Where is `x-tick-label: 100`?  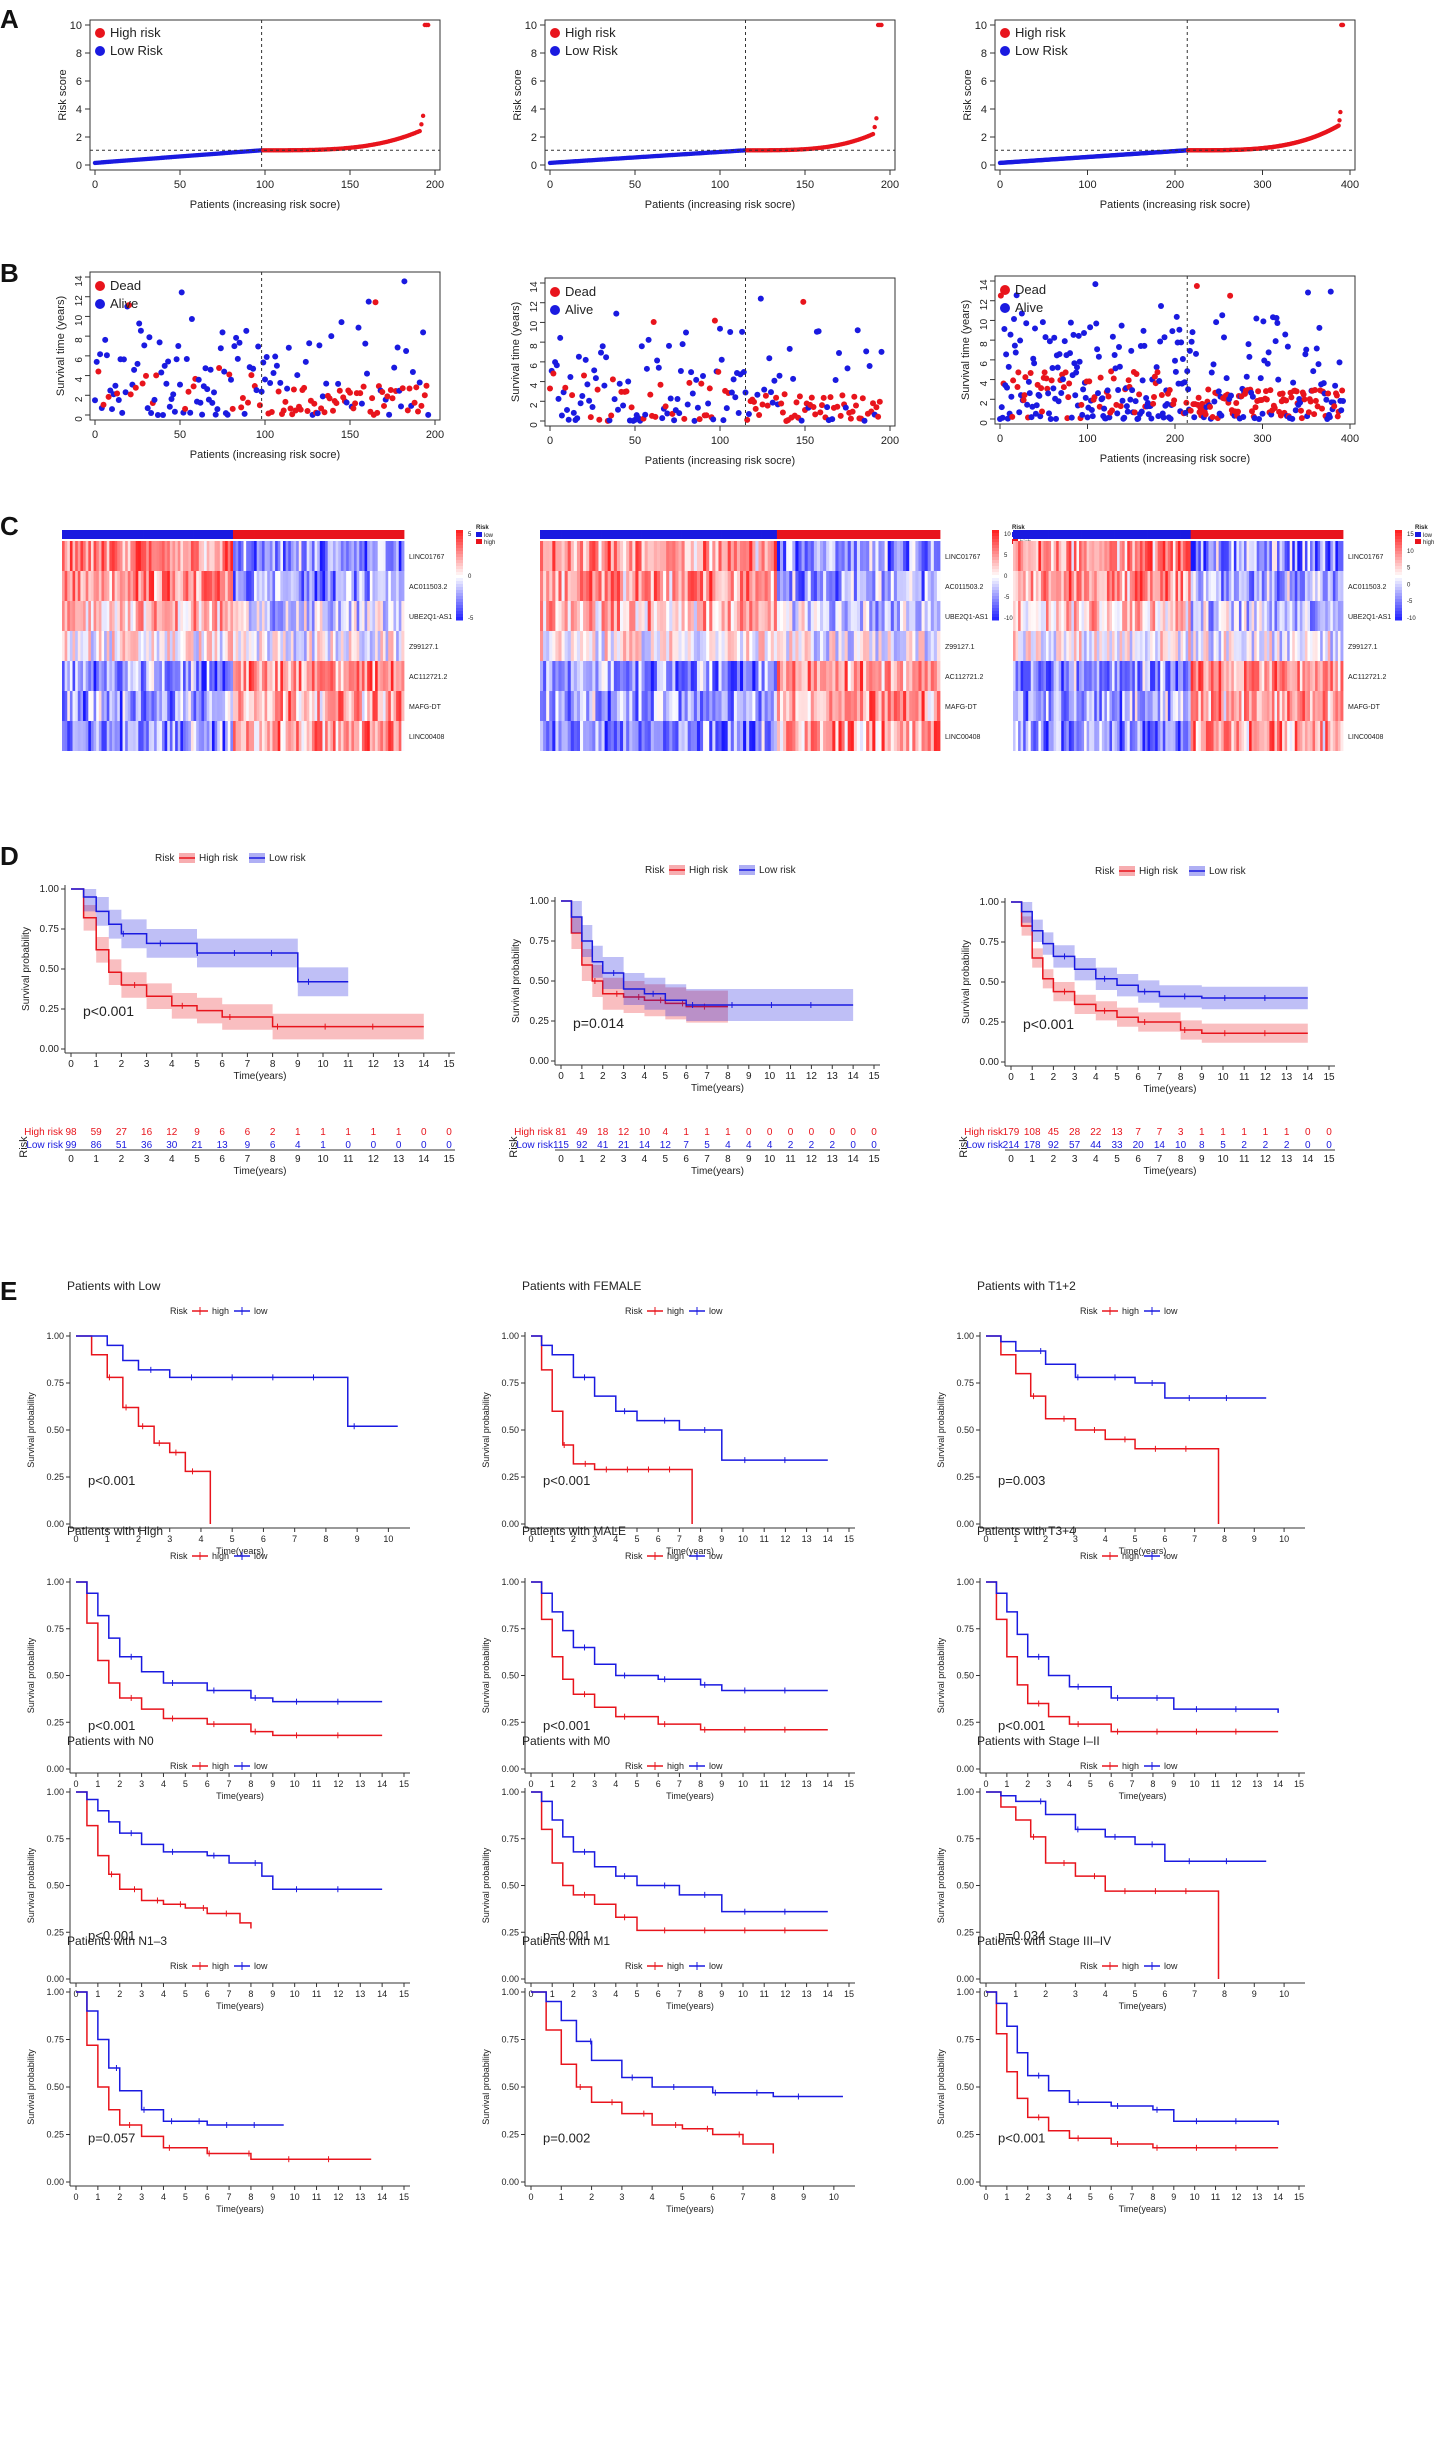
x-tick-label: 100 is located at coordinates (720, 441).